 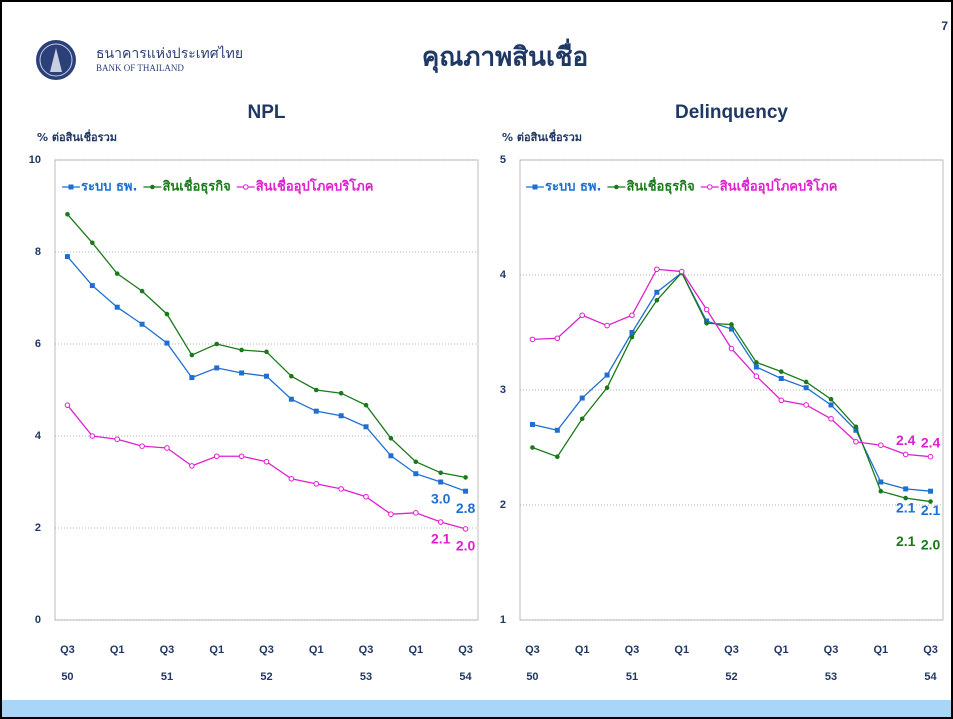 What do you see at coordinates (906, 440) in the screenshot?
I see `data-label: 2.4` at bounding box center [906, 440].